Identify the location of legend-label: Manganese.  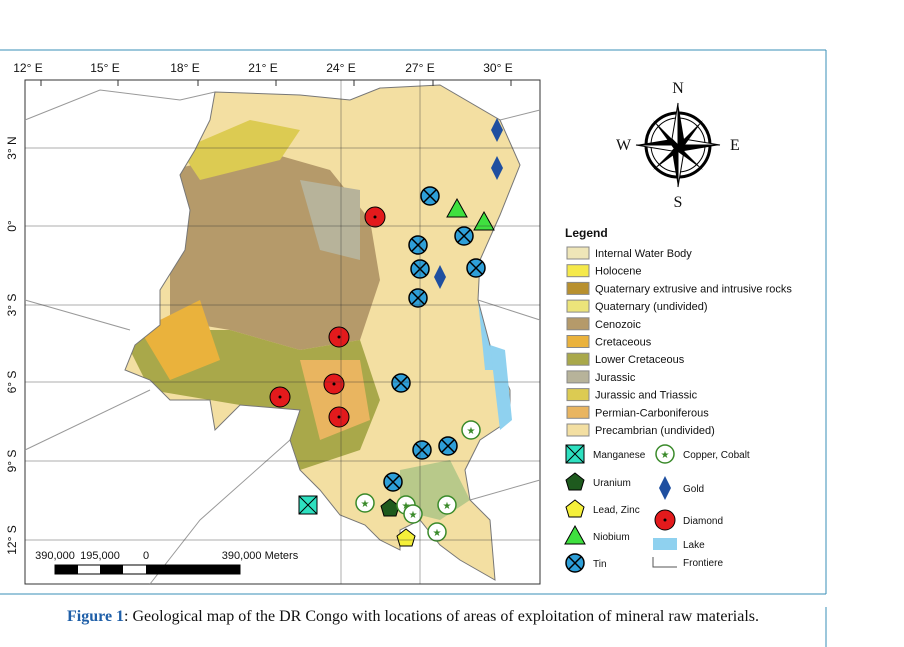
(619, 455).